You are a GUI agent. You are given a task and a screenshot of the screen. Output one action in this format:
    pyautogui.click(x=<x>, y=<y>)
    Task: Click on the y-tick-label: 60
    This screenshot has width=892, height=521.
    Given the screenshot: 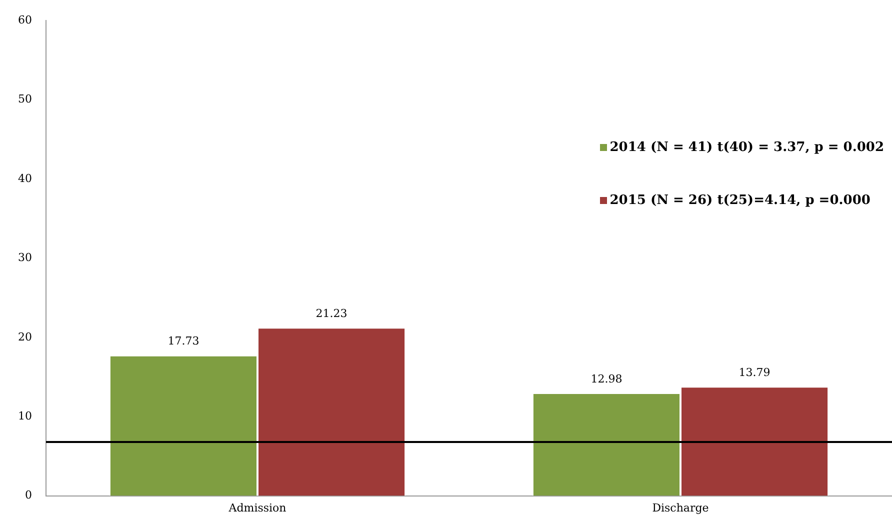 What is the action you would take?
    pyautogui.click(x=25, y=19)
    